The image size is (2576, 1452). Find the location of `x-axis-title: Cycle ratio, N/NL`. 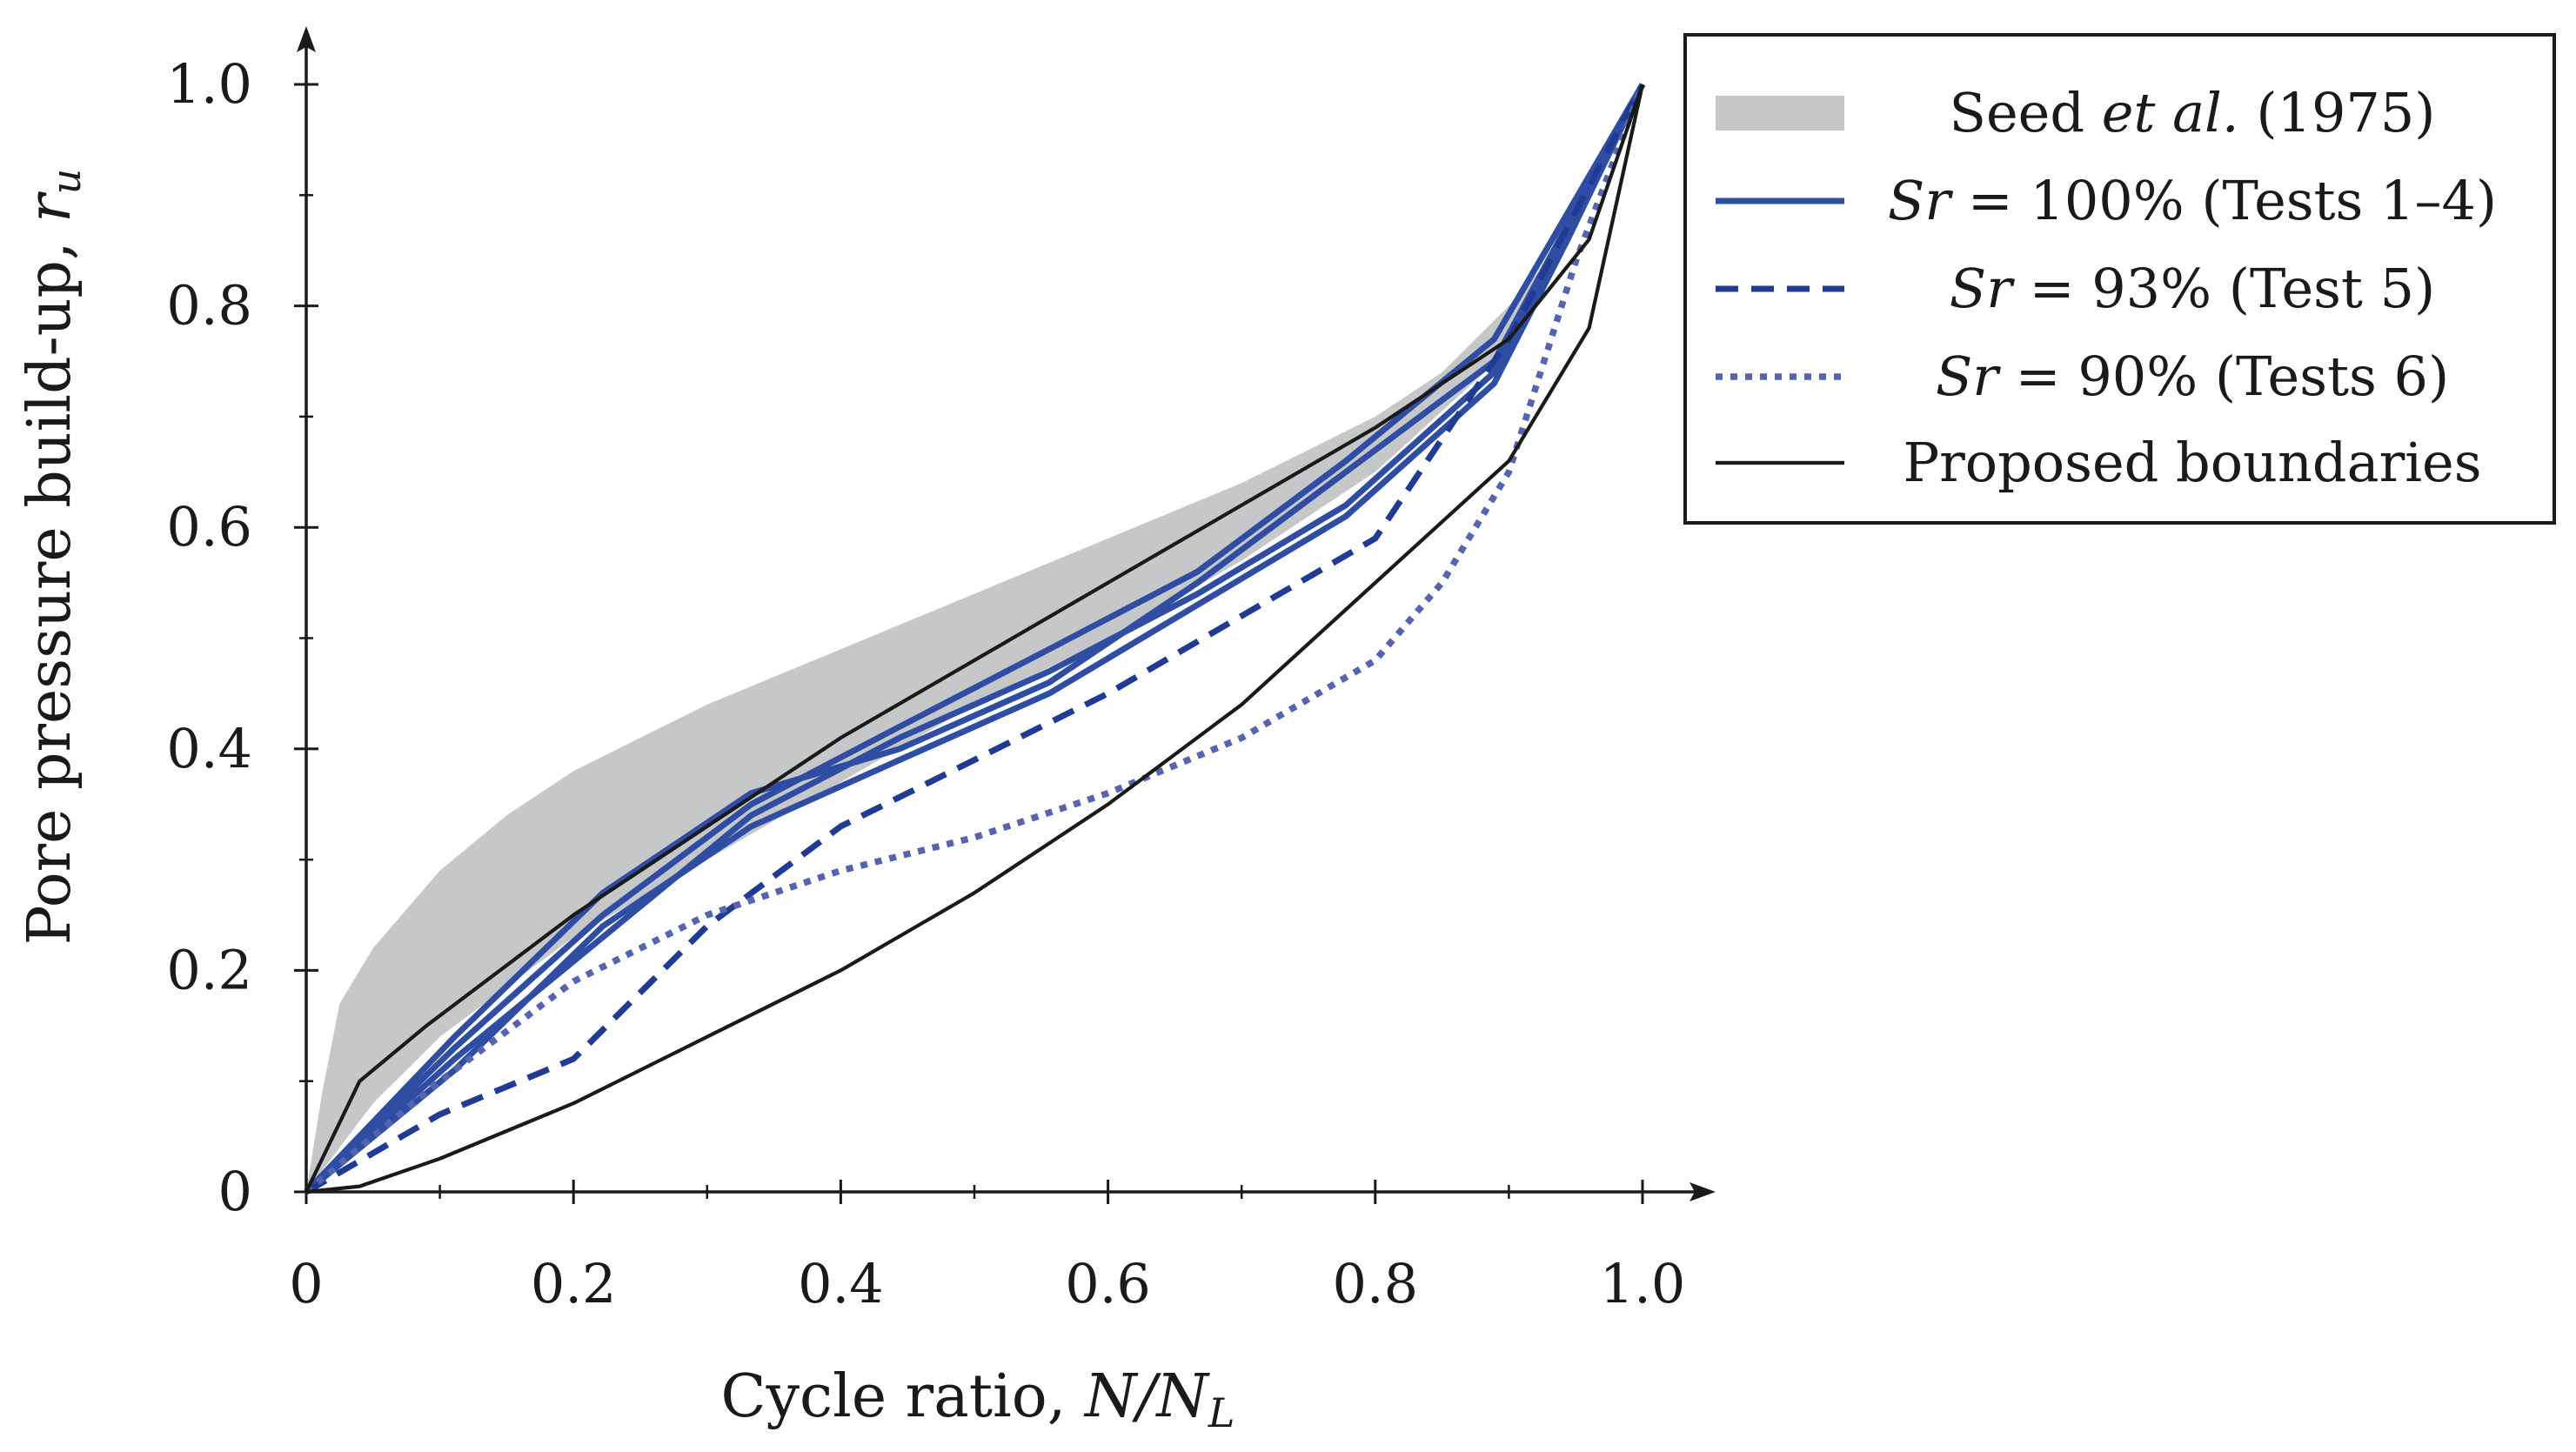

x-axis-title: Cycle ratio, N/NL is located at coordinates (978, 1399).